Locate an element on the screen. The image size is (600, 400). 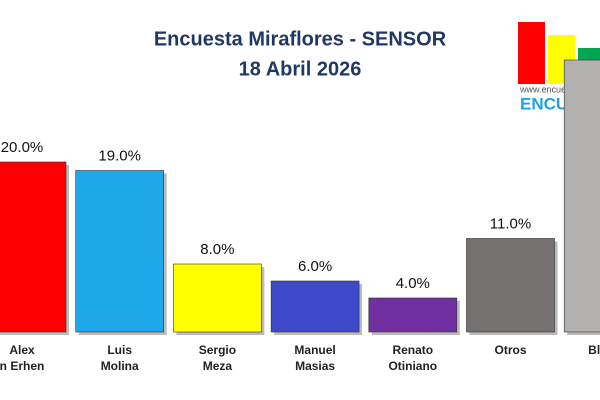
chart-subtitle: 18 Abril 2026 is located at coordinates (300, 69).